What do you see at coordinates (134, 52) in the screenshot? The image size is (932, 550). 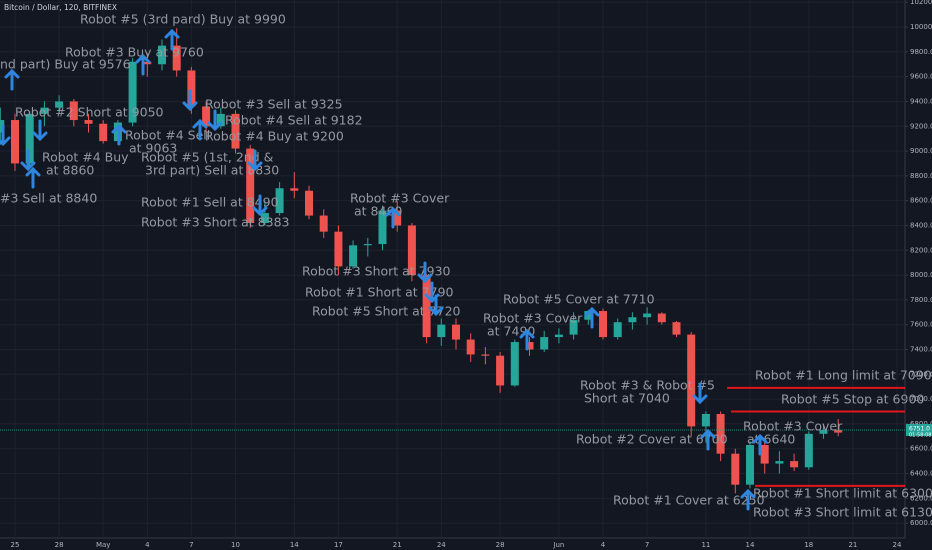 I see `annotation: Robot #3 Buy at 9760` at bounding box center [134, 52].